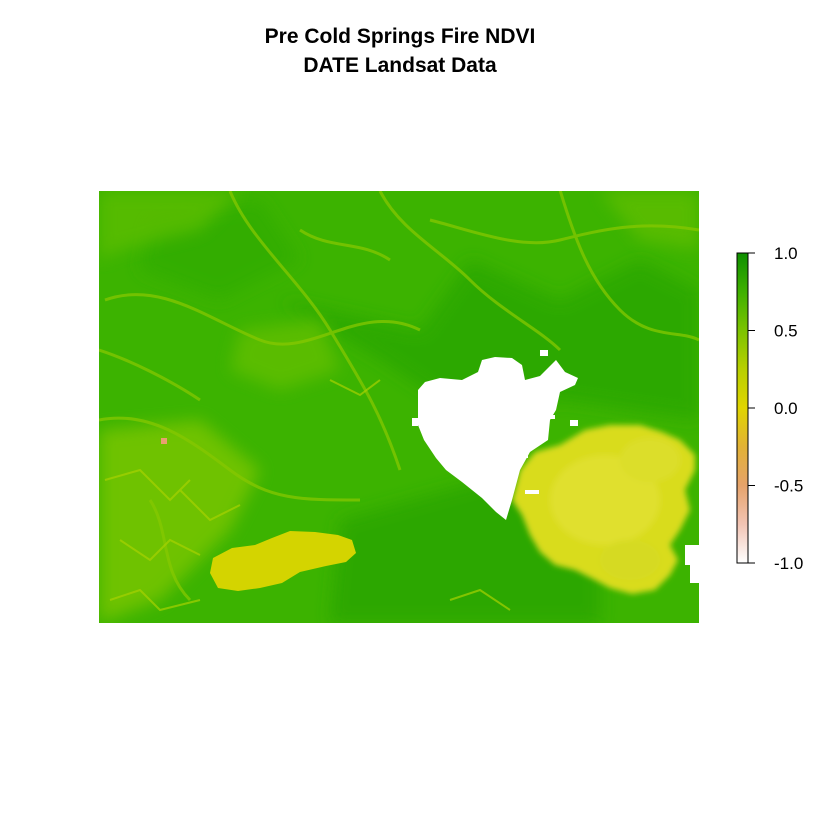  What do you see at coordinates (788, 486) in the screenshot?
I see `legend-tick-label: -0.5` at bounding box center [788, 486].